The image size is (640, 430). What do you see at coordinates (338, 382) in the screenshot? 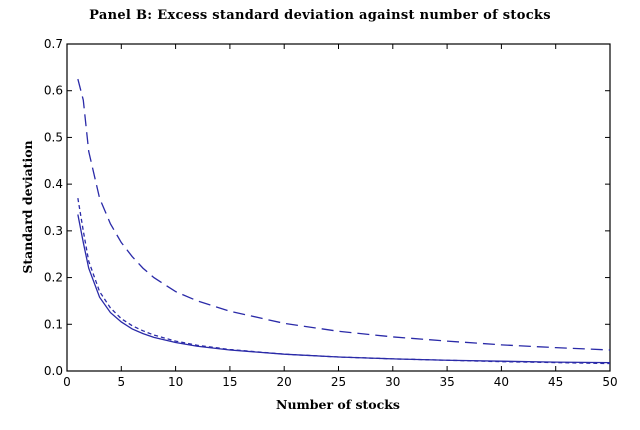
I see `x-tick-label: 25` at bounding box center [338, 382].